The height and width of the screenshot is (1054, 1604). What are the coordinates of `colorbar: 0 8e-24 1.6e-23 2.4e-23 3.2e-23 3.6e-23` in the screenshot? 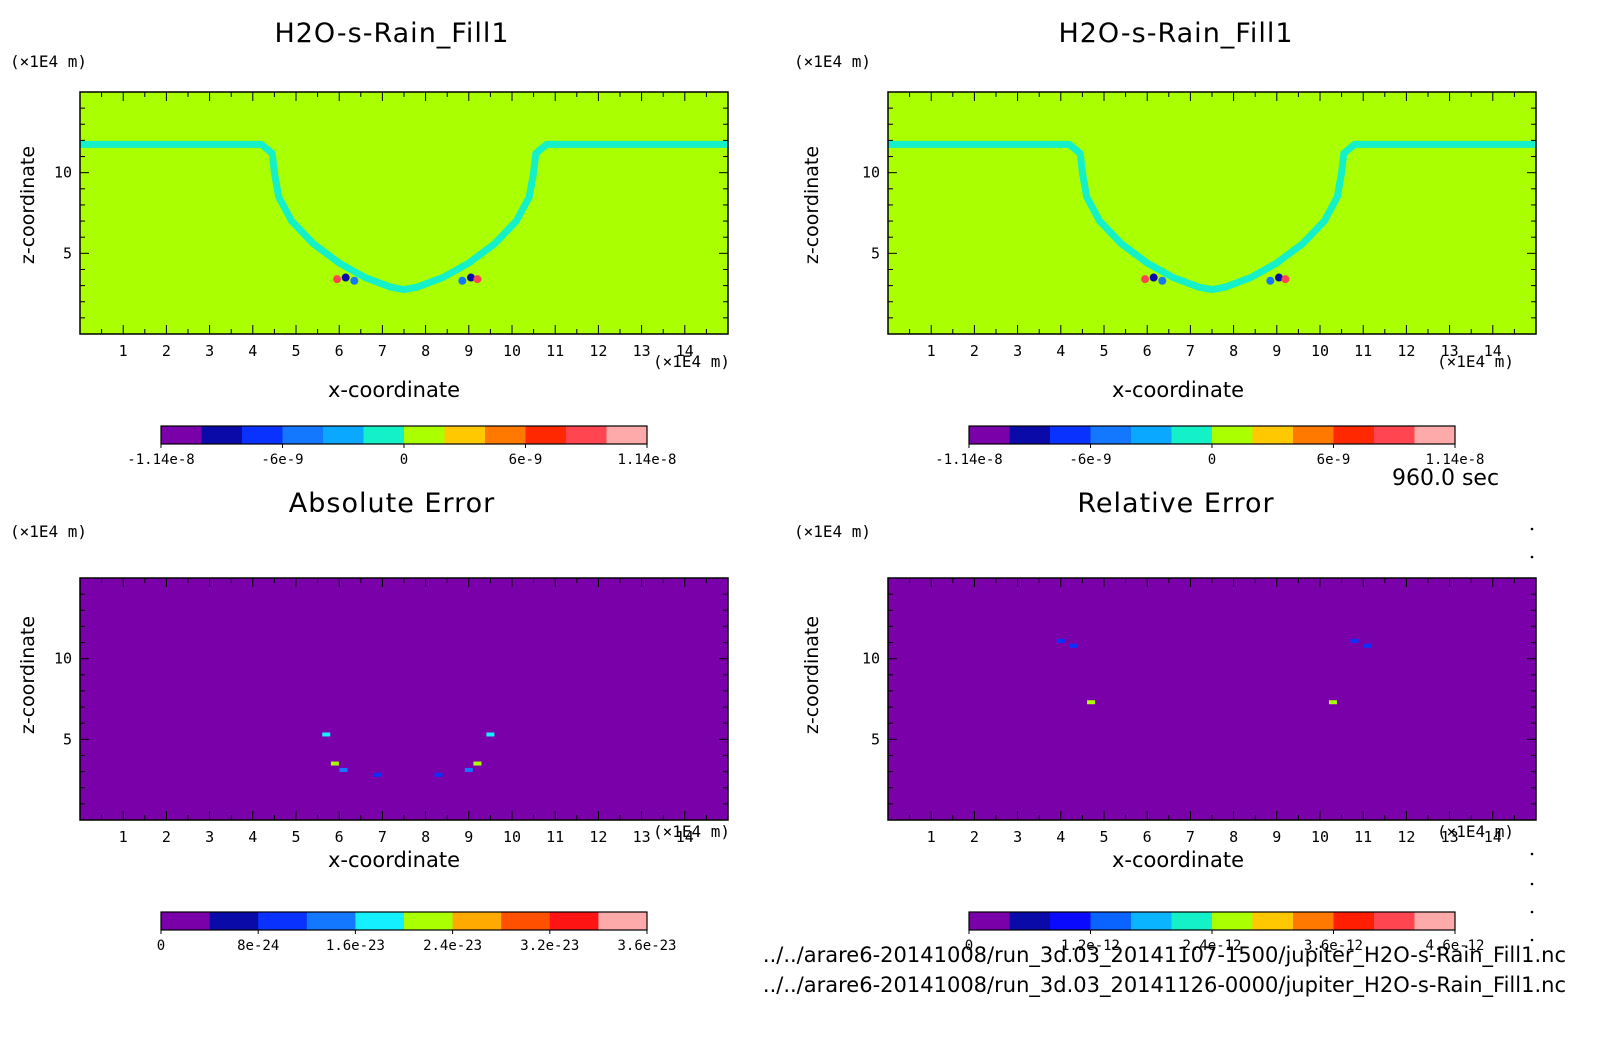 It's located at (417, 932).